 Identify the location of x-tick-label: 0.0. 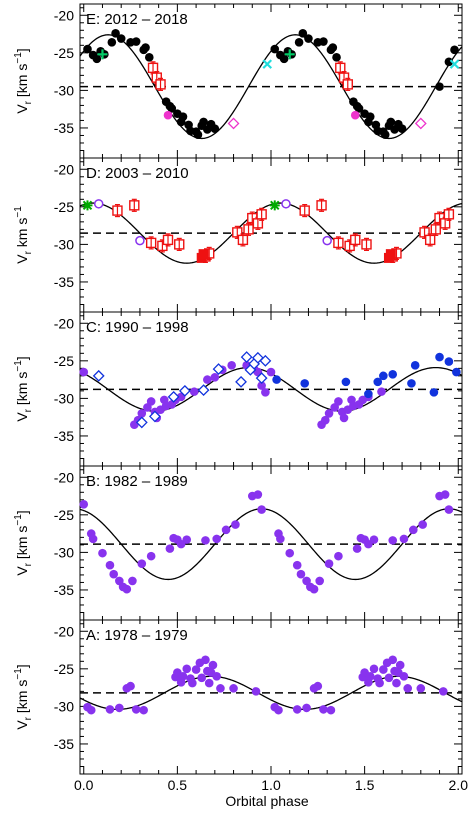
(84, 785).